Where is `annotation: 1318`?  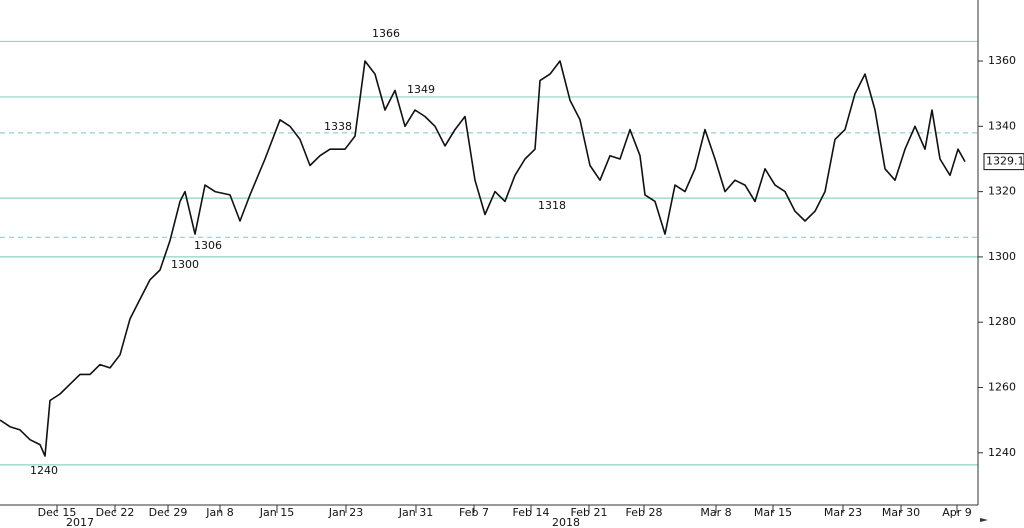 annotation: 1318 is located at coordinates (552, 205).